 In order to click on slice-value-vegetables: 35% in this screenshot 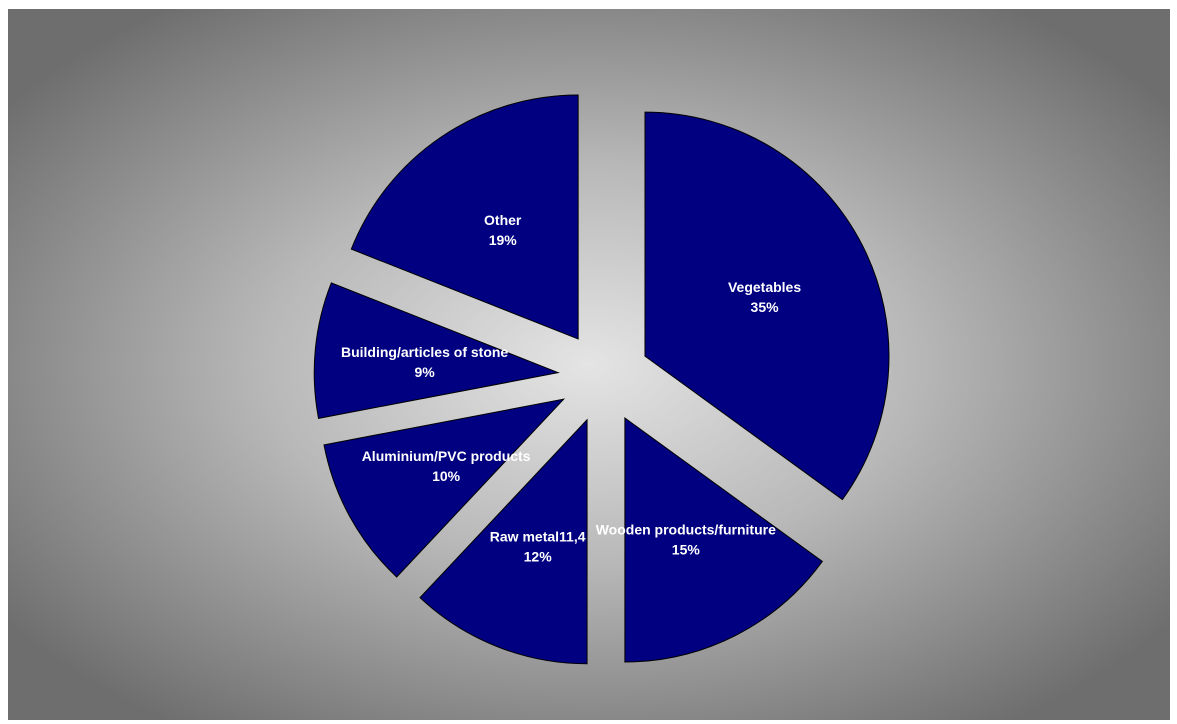, I will do `click(765, 307)`.